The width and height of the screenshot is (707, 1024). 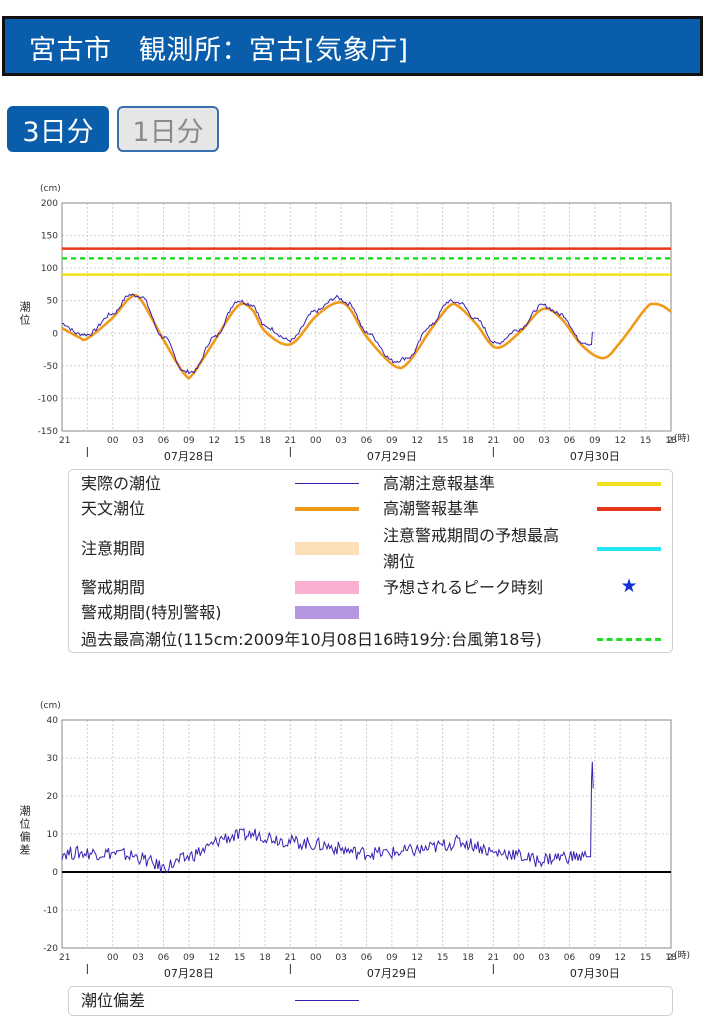 I want to click on y-tick-label: 20, so click(x=53, y=797).